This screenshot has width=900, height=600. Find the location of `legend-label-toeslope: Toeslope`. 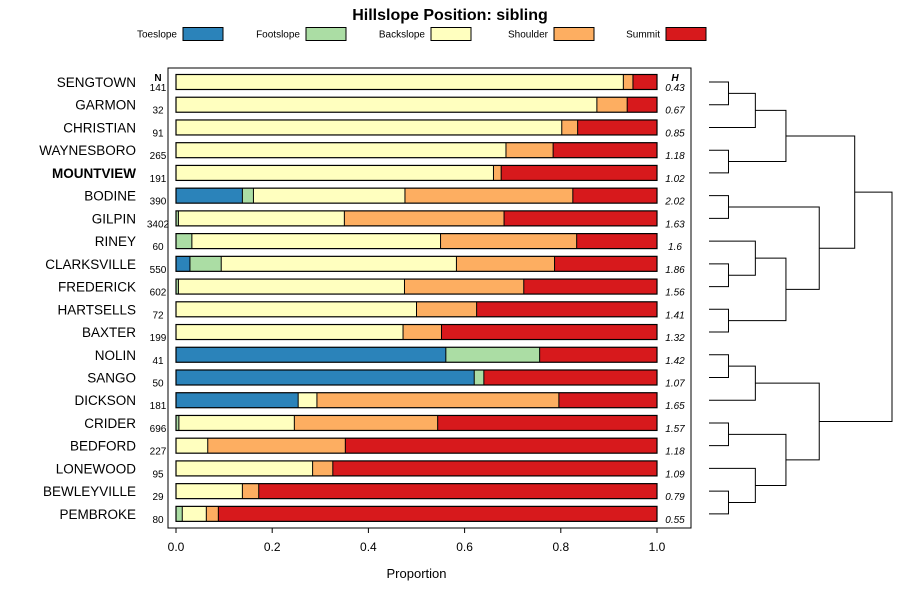

legend-label-toeslope: Toeslope is located at coordinates (157, 35).